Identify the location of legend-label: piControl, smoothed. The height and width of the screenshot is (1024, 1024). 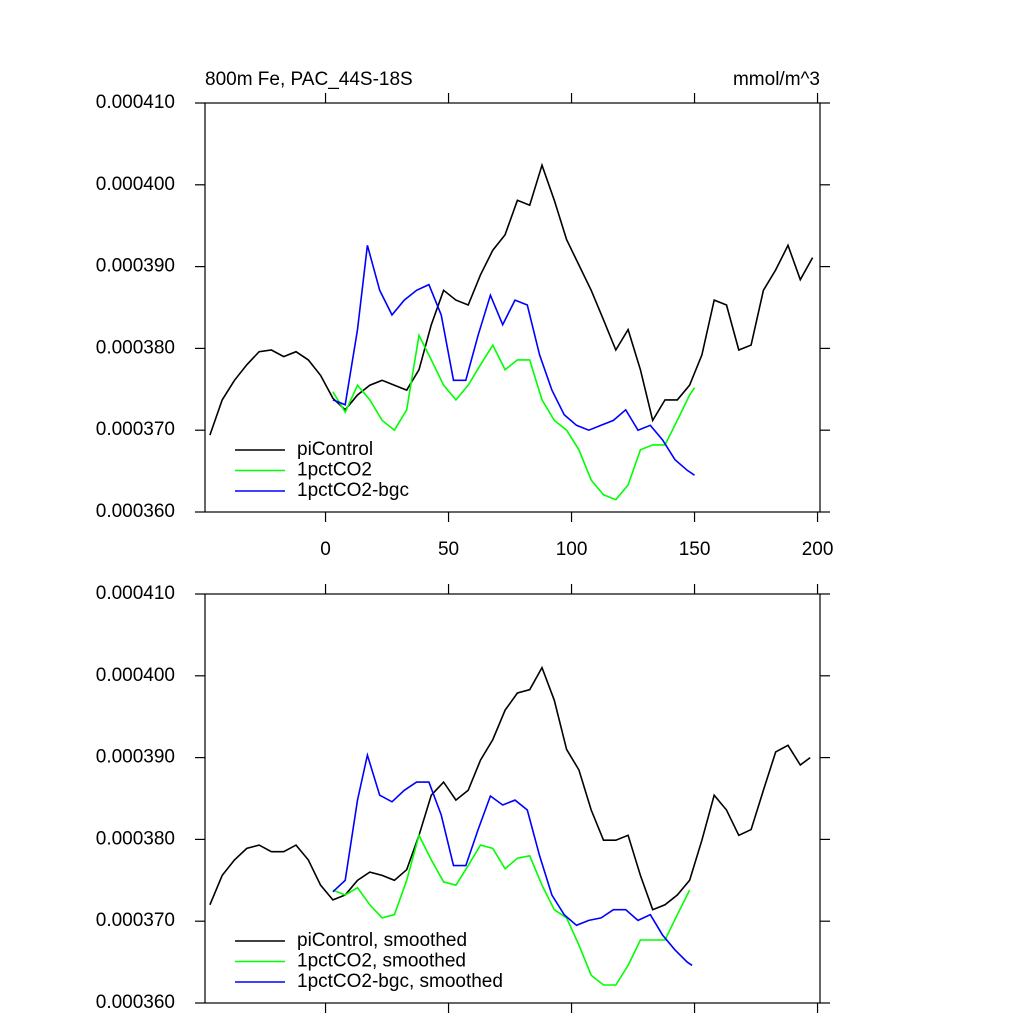
(382, 940).